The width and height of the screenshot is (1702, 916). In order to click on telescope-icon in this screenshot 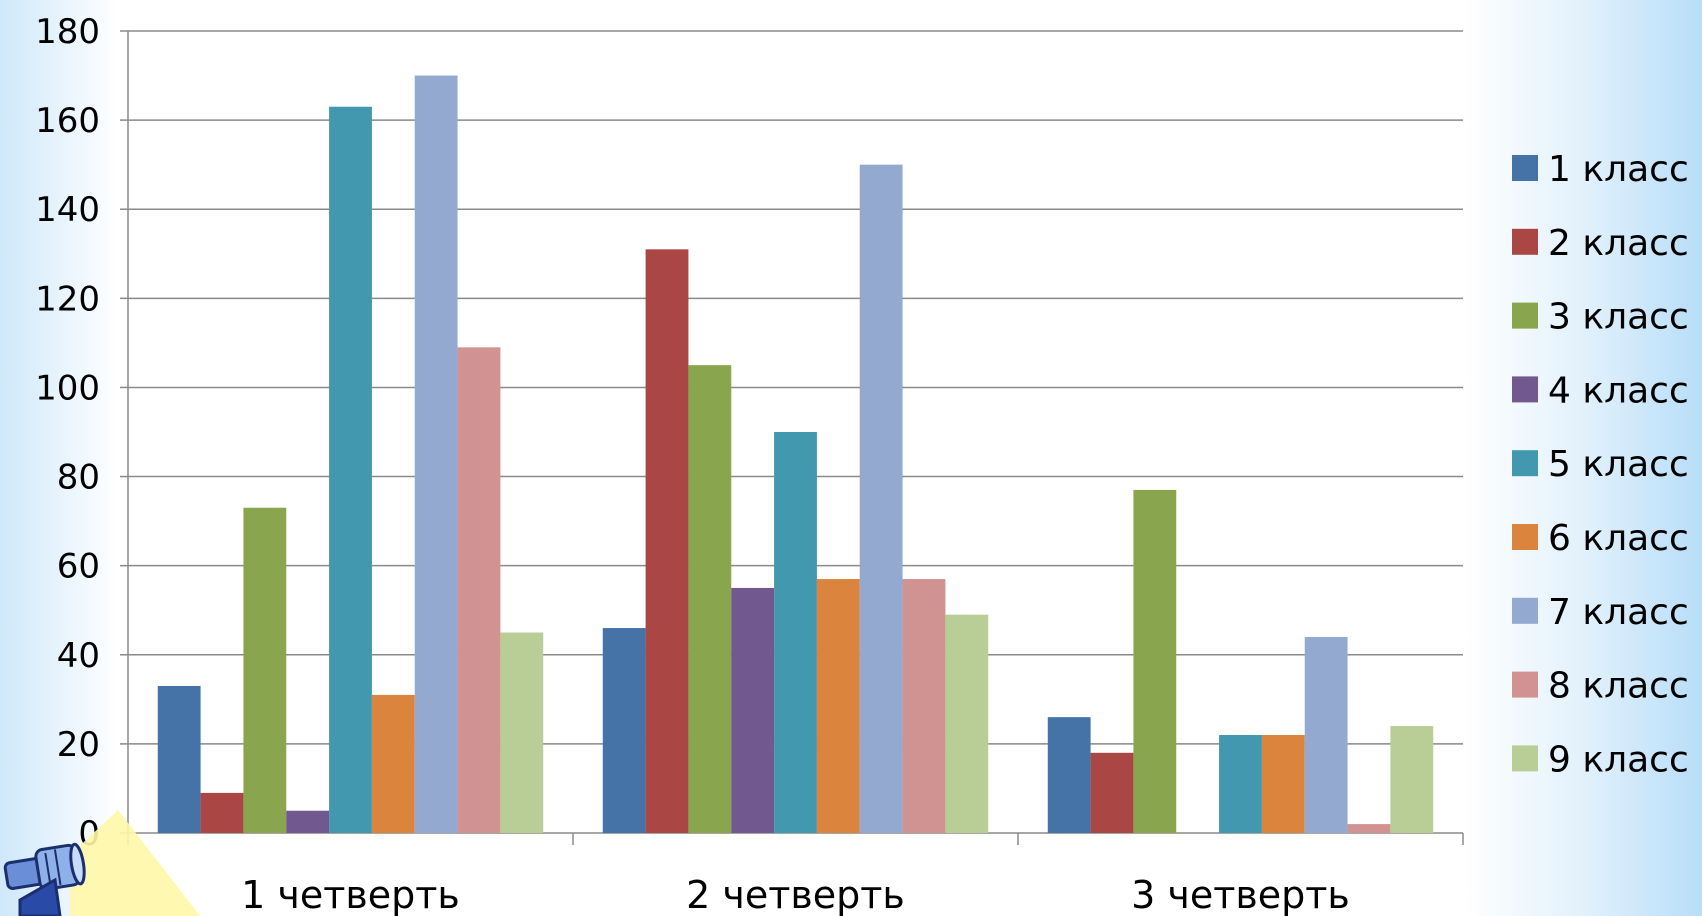, I will do `click(101, 863)`.